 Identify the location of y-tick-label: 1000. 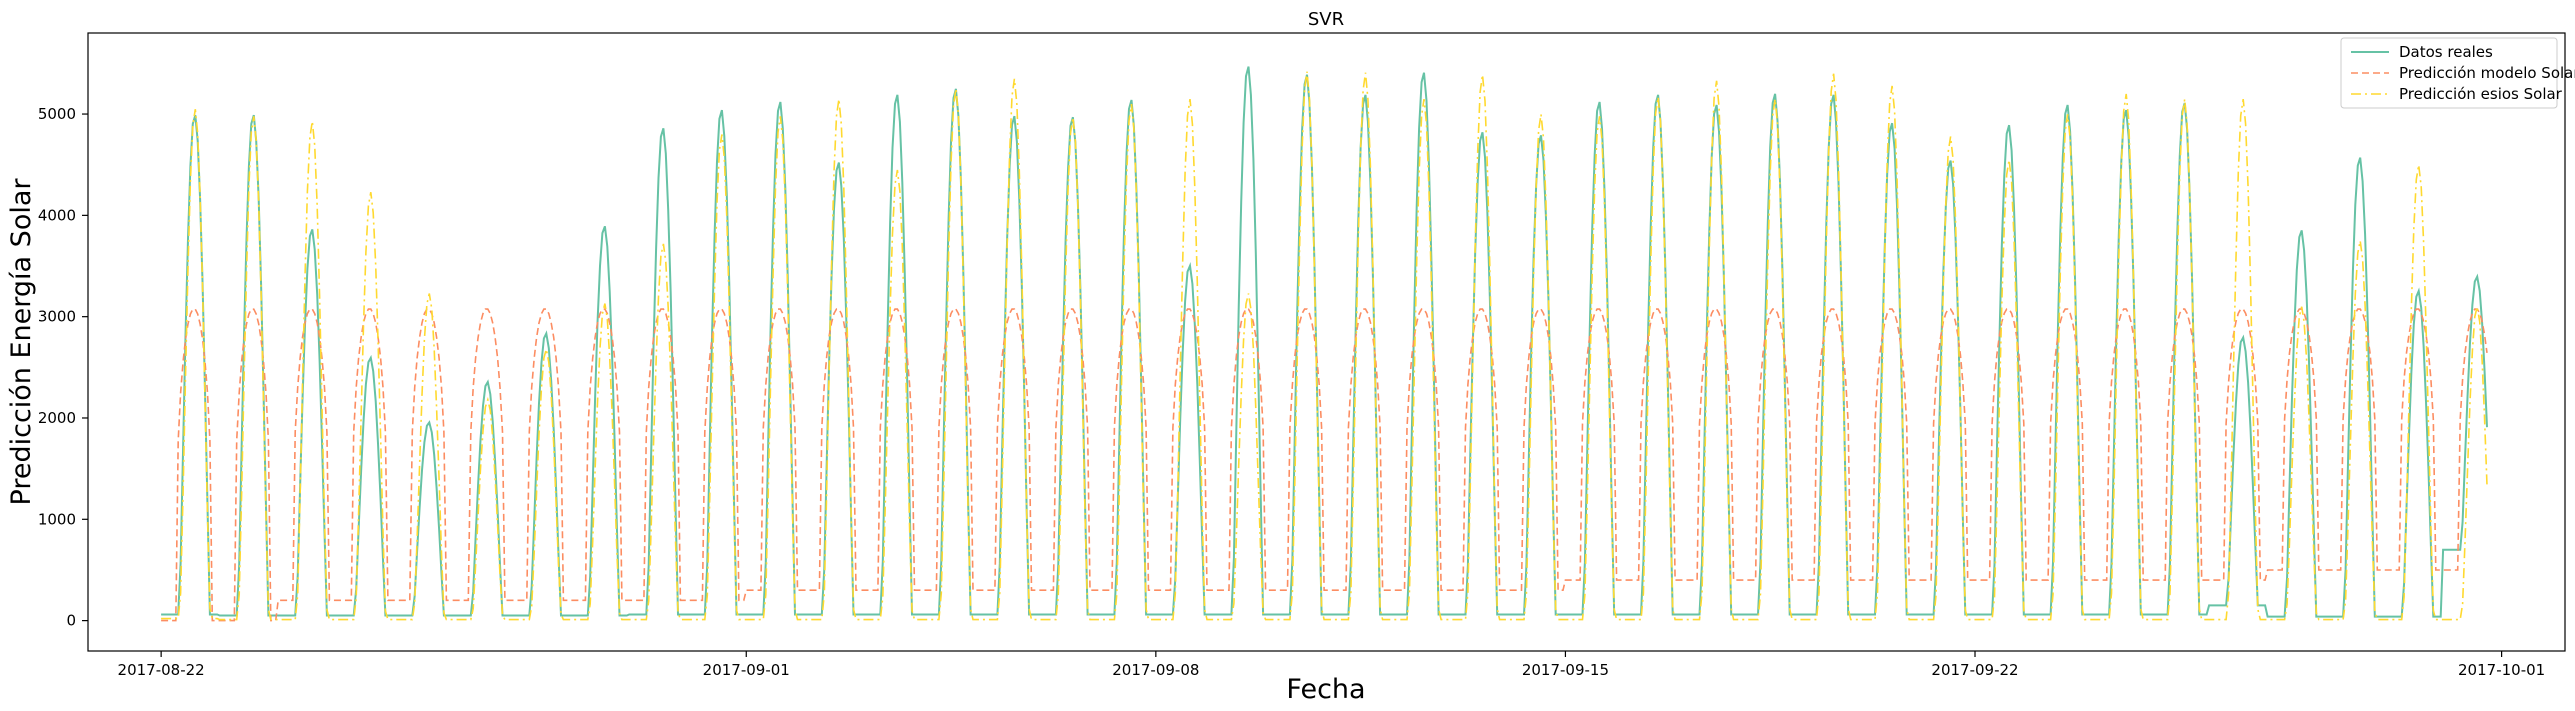
(57, 519).